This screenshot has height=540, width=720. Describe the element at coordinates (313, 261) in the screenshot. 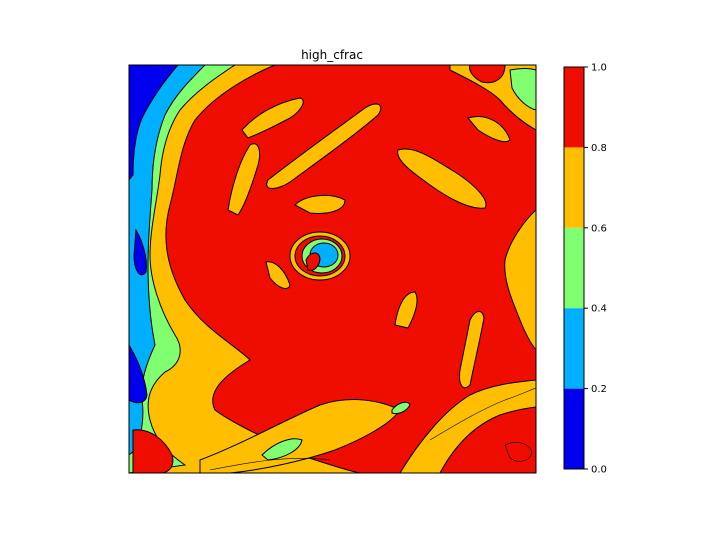

I see `eye-red-hook` at that location.